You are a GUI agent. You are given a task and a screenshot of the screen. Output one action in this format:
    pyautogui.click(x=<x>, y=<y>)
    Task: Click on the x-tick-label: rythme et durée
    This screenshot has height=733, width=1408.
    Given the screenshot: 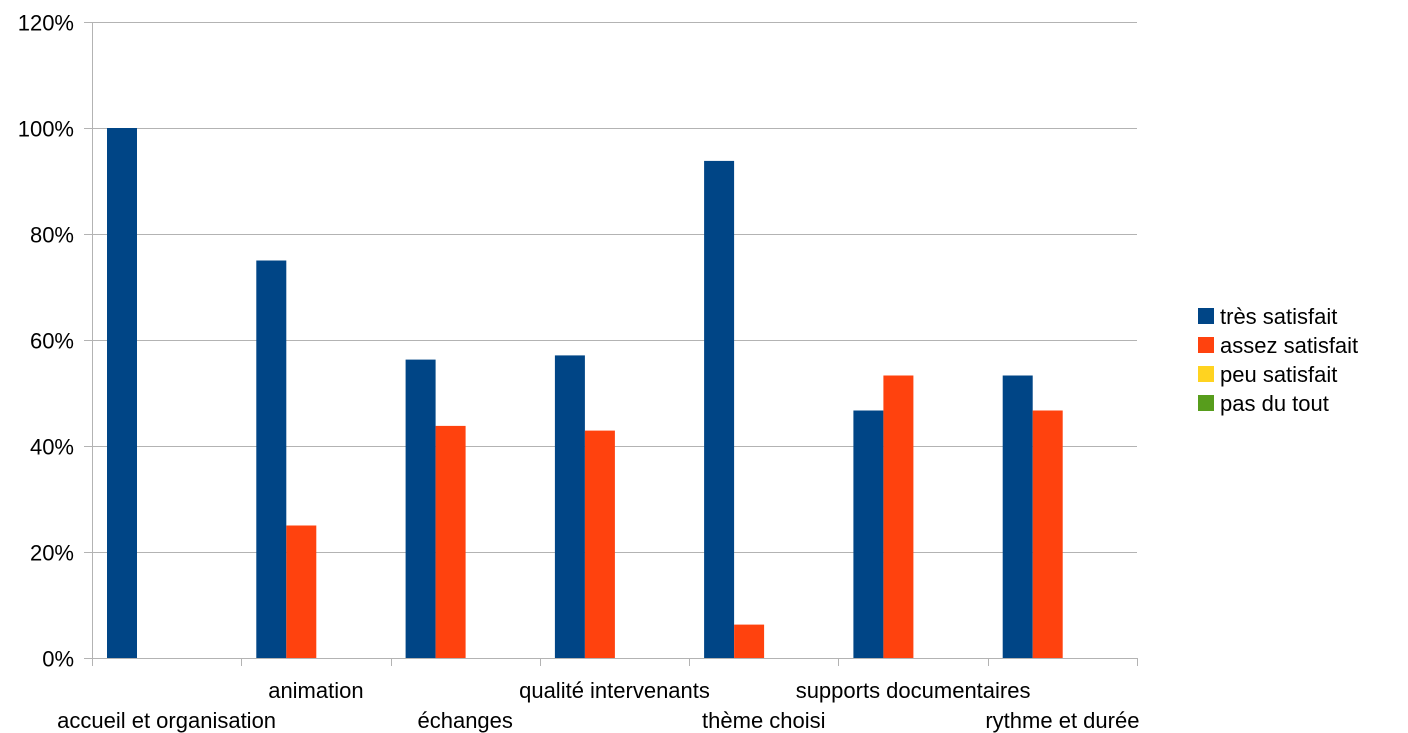 What is the action you would take?
    pyautogui.click(x=1062, y=720)
    